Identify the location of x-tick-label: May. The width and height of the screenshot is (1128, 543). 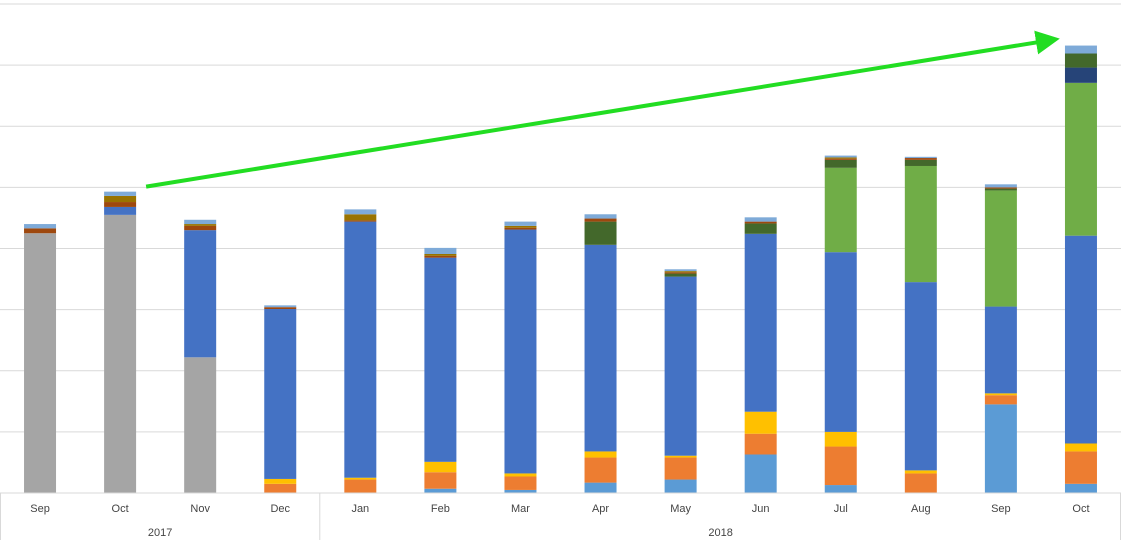
(680, 509).